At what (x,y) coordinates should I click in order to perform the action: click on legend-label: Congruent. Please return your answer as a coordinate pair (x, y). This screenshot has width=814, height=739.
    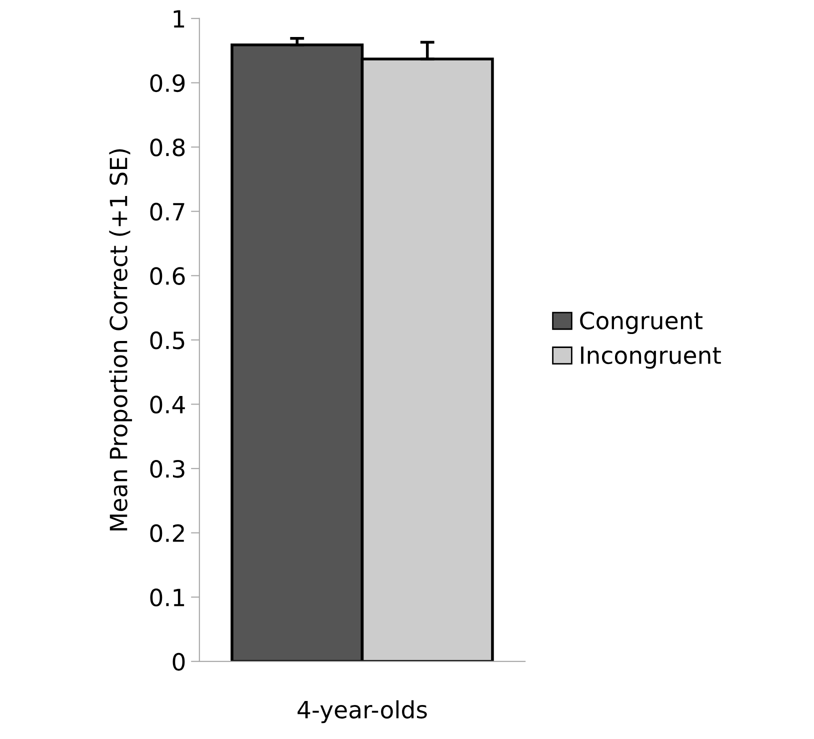
    Looking at the image, I should click on (641, 323).